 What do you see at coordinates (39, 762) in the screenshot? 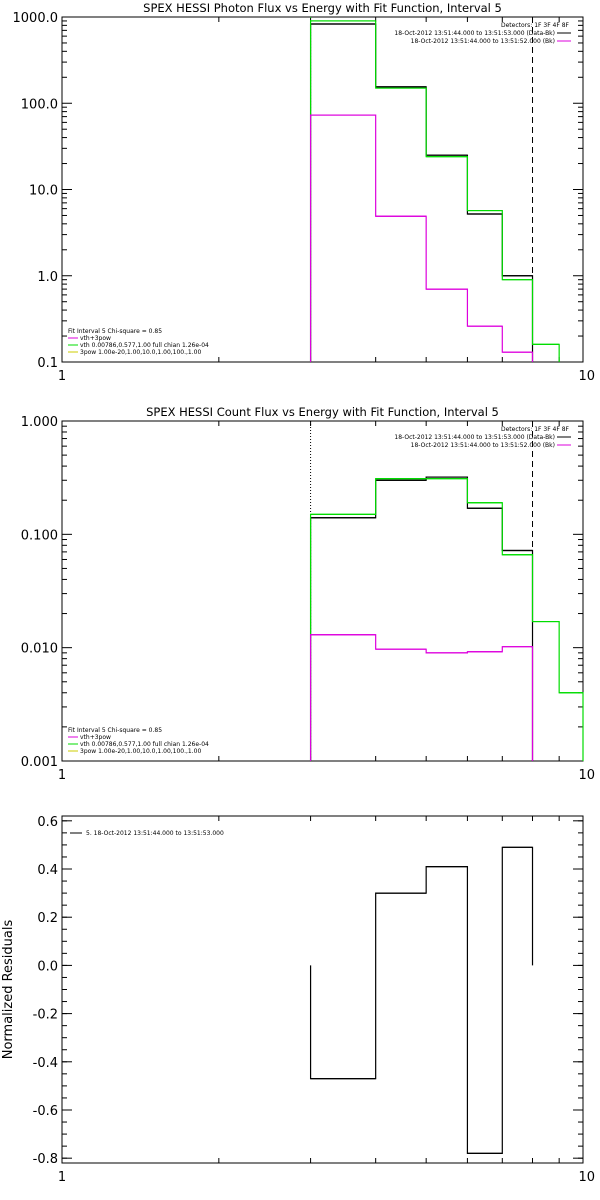
I see `y-tick-label: 0.001` at bounding box center [39, 762].